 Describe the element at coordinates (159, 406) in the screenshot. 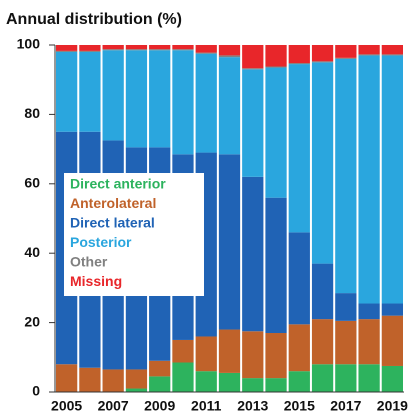

I see `x-tick-label: 2009` at that location.